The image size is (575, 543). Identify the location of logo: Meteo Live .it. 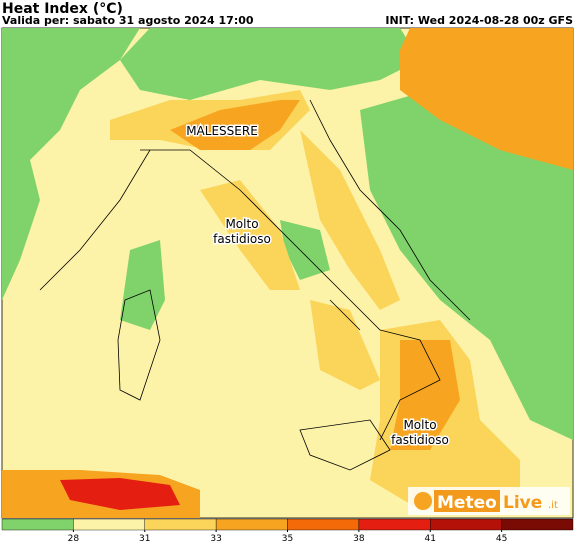
(489, 501).